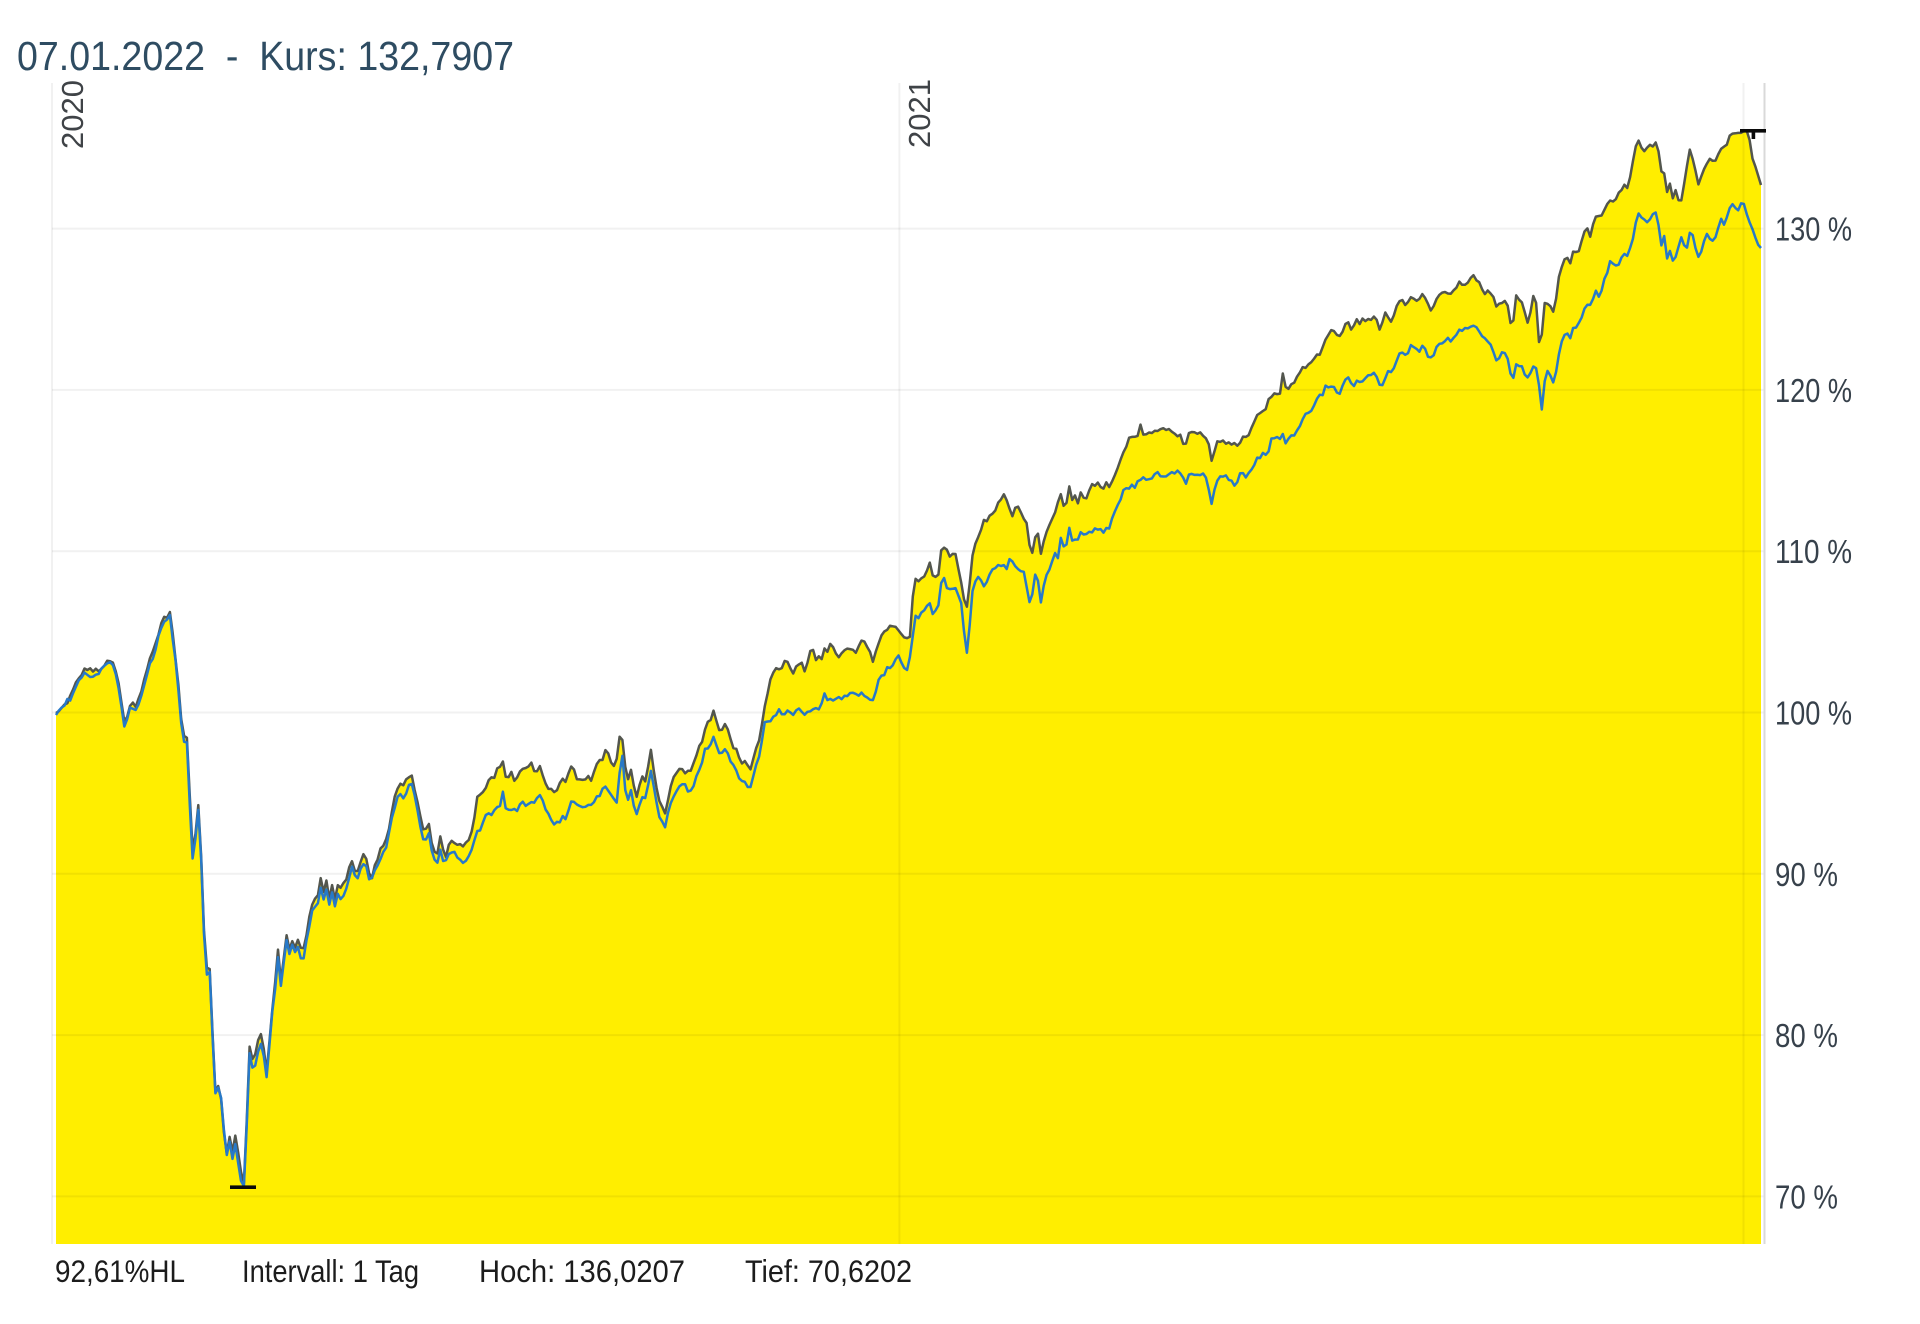 The height and width of the screenshot is (1324, 1920). I want to click on svg-text: Intervall: 1 Tag, so click(330, 1271).